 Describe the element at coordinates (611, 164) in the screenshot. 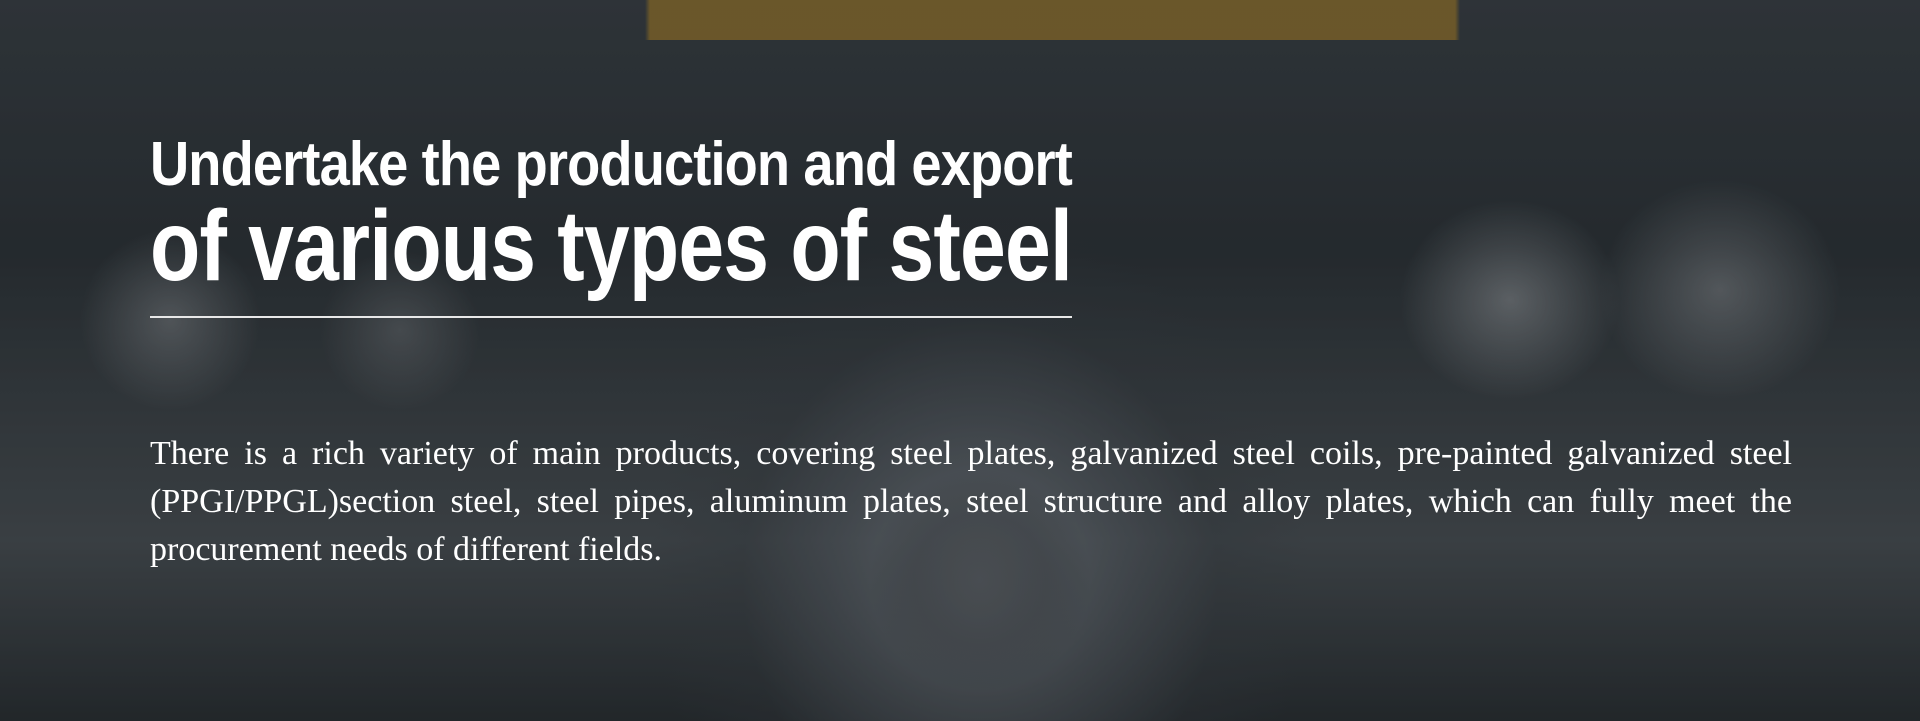

I see `banner-title-line1: Undertake the production and export` at that location.